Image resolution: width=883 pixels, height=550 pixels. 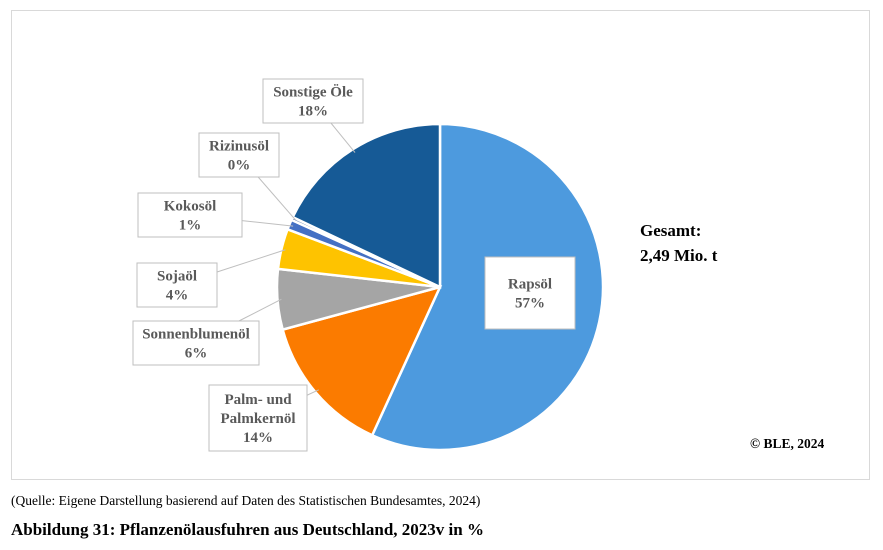 What do you see at coordinates (670, 230) in the screenshot?
I see `total-label: Gesamt:` at bounding box center [670, 230].